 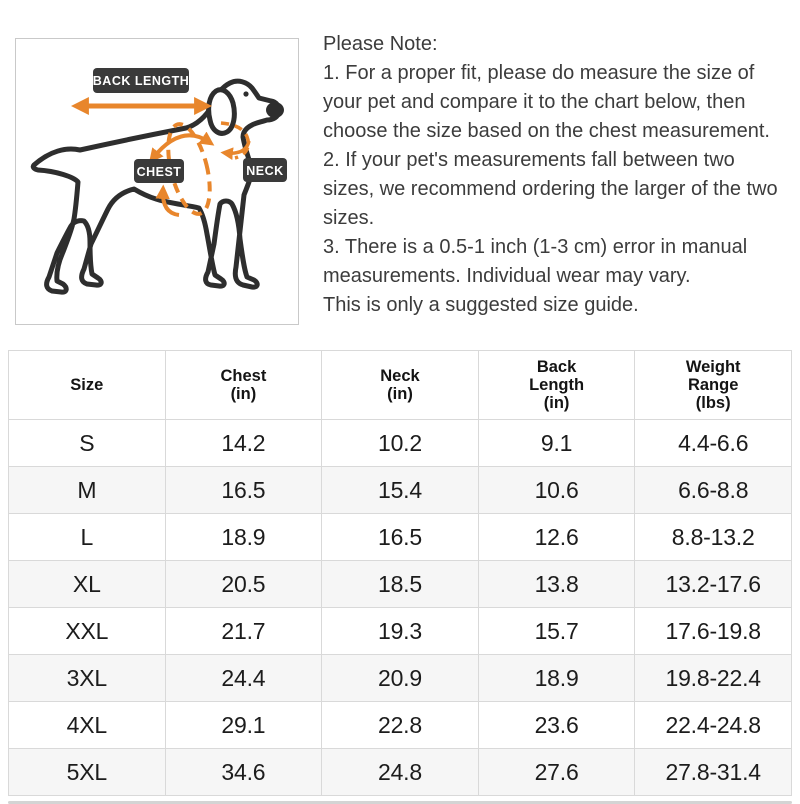 What do you see at coordinates (243, 443) in the screenshot?
I see `value-cell: 14.2` at bounding box center [243, 443].